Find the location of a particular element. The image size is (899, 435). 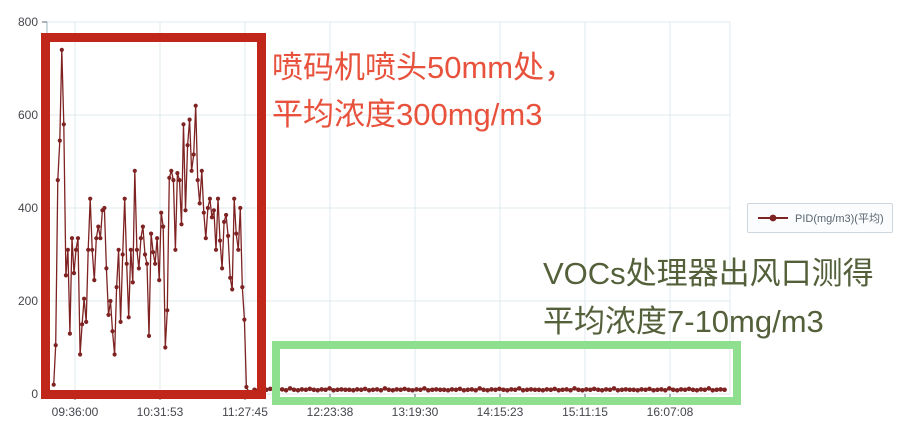

svg-text: 16:07:08 is located at coordinates (670, 412).